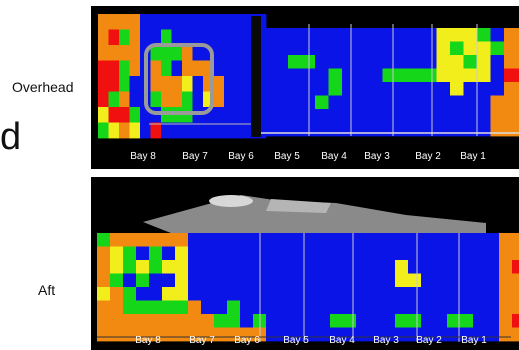 This screenshot has width=519, height=350. Describe the element at coordinates (202, 340) in the screenshot. I see `aft-bay-7-label: Bay 7` at that location.